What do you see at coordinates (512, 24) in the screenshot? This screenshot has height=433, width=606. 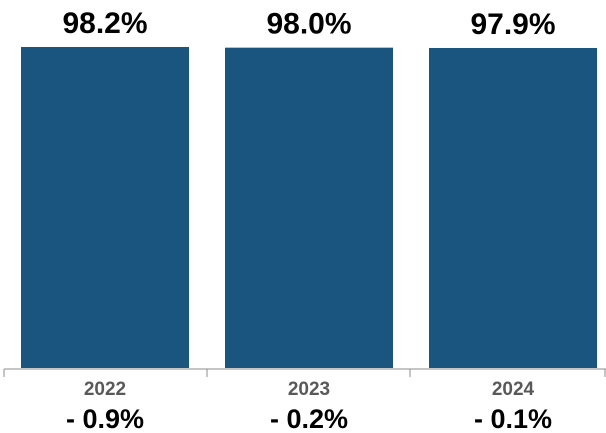 I see `value-label-2024: 97.9%` at bounding box center [512, 24].